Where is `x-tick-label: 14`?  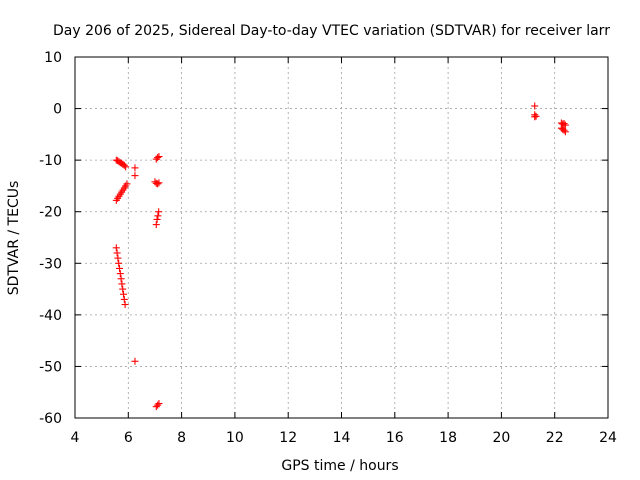 x-tick-label: 14 is located at coordinates (342, 438).